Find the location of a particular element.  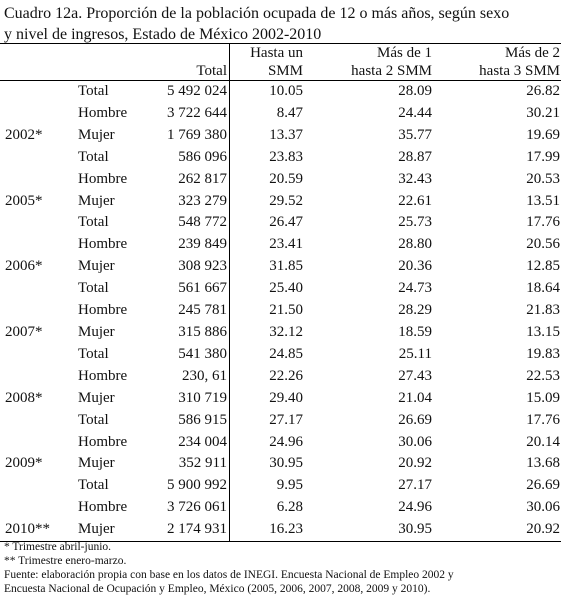

cell-mas-de-1-hasta-2-smm: 18.59 is located at coordinates (415, 331).